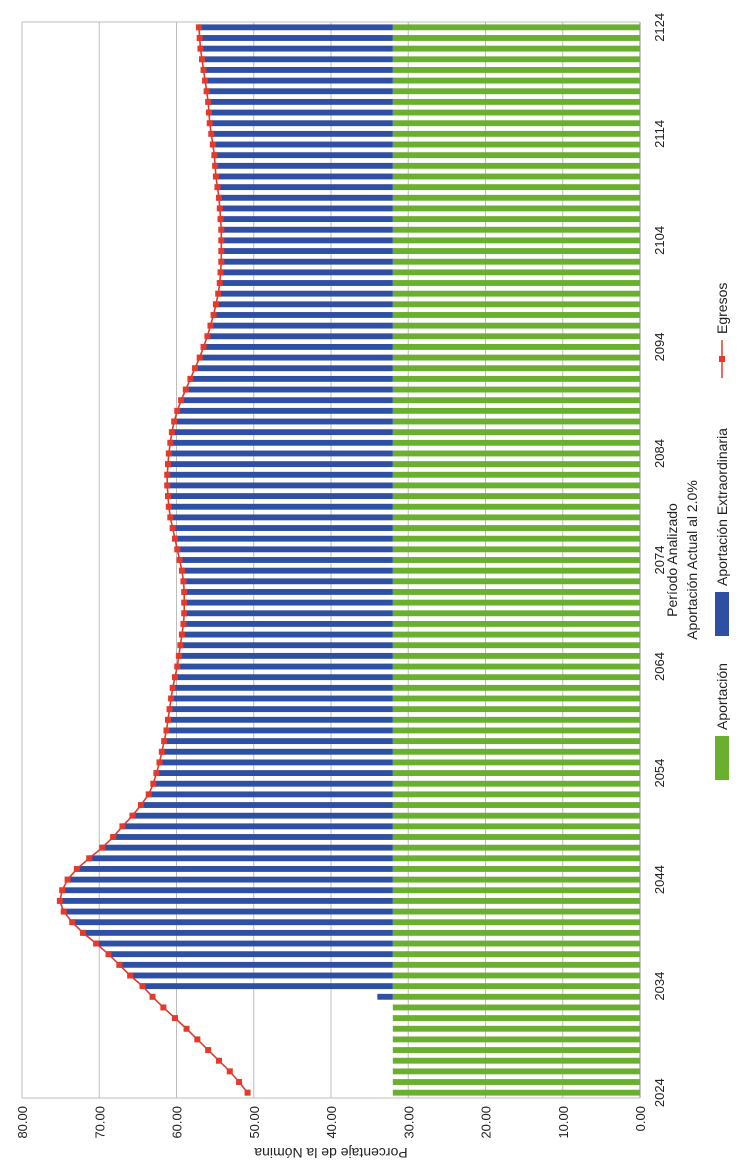  I want to click on legend-swatch-aportacion, so click(722, 758).